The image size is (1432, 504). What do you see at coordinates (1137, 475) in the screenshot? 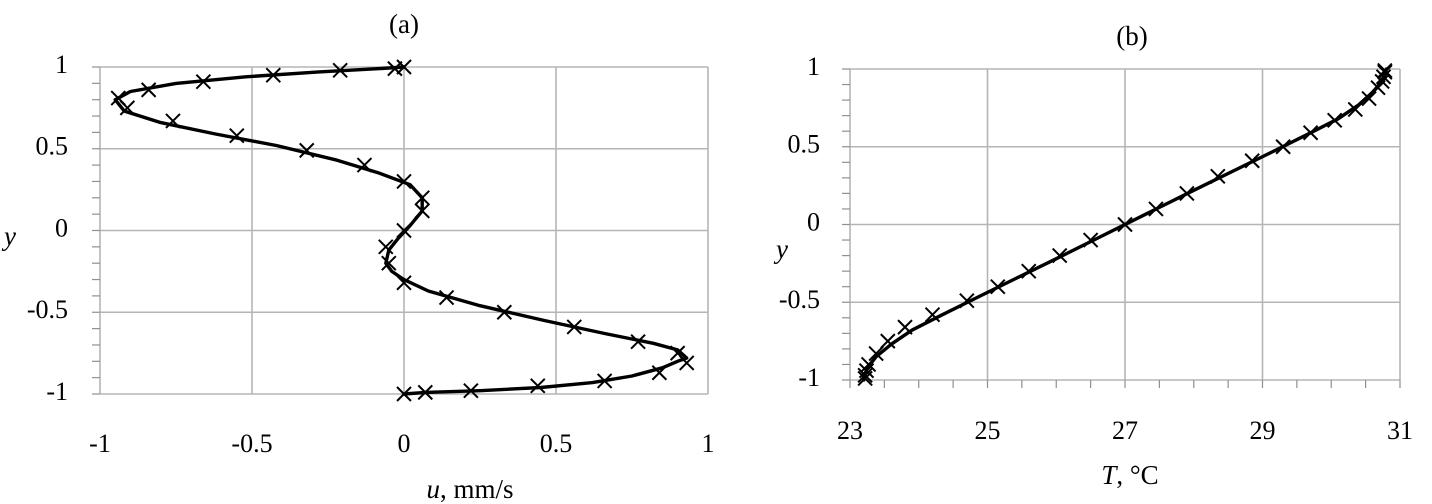
I see `x-axis-unit: , °C` at bounding box center [1137, 475].